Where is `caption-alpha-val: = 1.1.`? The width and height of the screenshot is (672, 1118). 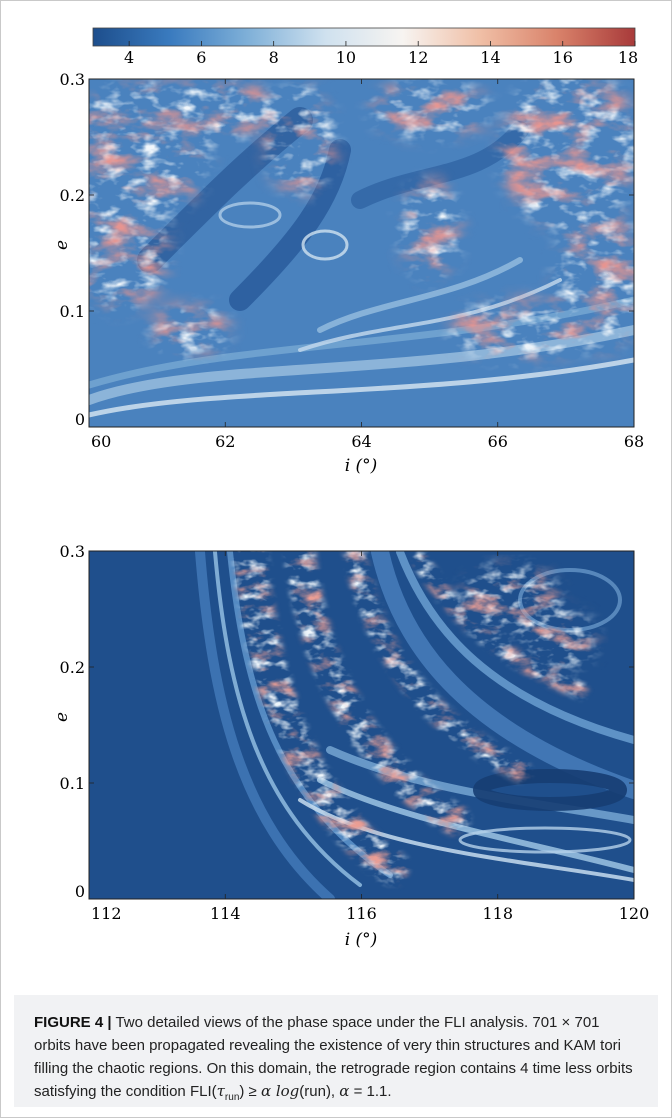
caption-alpha-val: = 1.1. is located at coordinates (370, 1091).